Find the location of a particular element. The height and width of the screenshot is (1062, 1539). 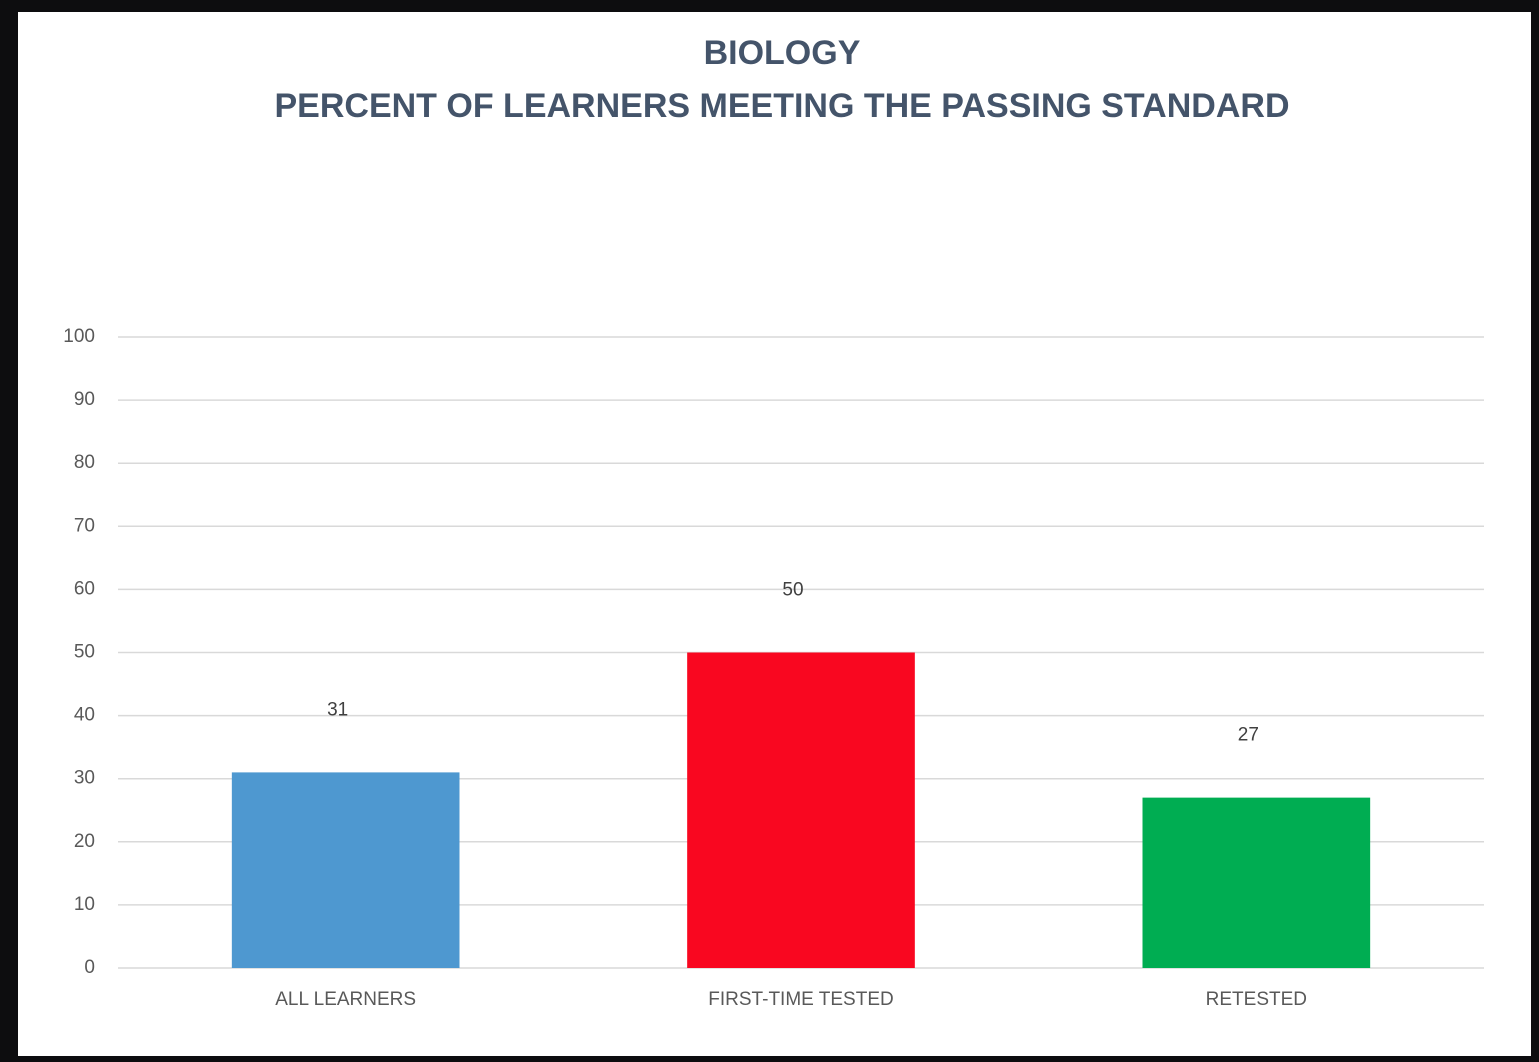

y-tick-label: 100 is located at coordinates (79, 336).